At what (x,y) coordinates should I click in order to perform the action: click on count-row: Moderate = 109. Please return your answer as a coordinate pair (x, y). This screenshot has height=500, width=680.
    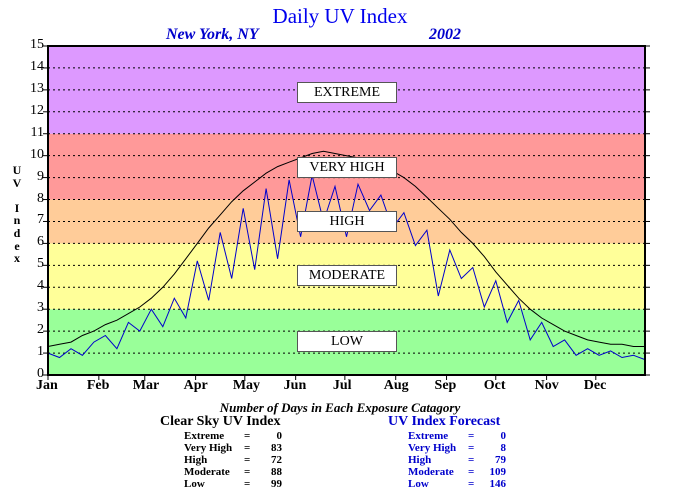
    Looking at the image, I should click on (457, 472).